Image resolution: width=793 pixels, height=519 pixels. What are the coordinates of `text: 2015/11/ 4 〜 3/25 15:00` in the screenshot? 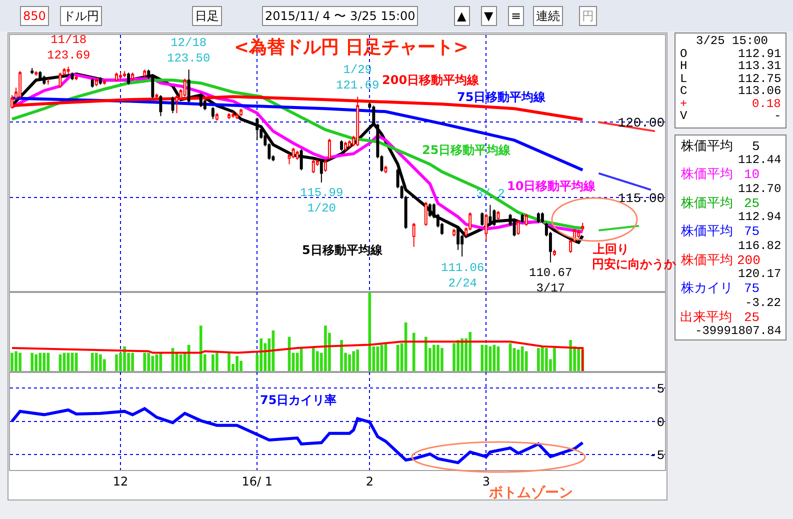 It's located at (340, 16).